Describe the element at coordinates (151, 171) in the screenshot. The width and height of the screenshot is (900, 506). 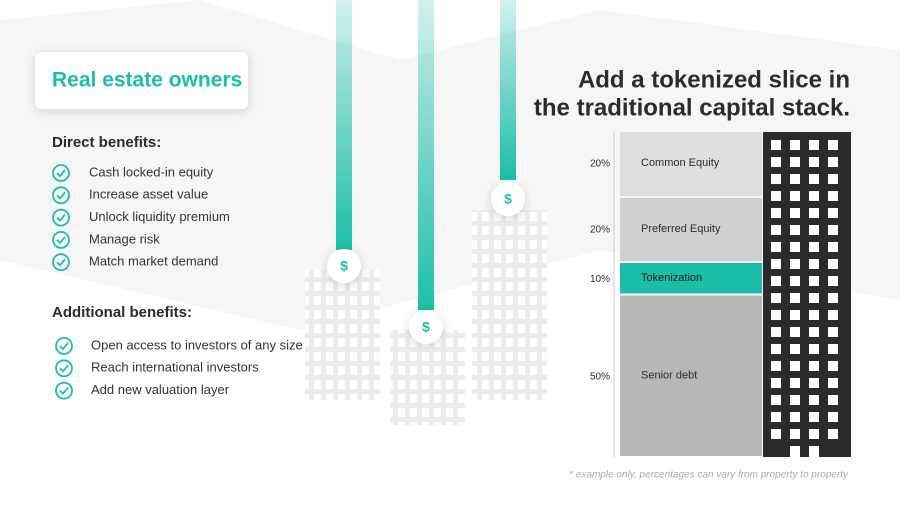
I see `benefit-item: Cash locked-in equity` at that location.